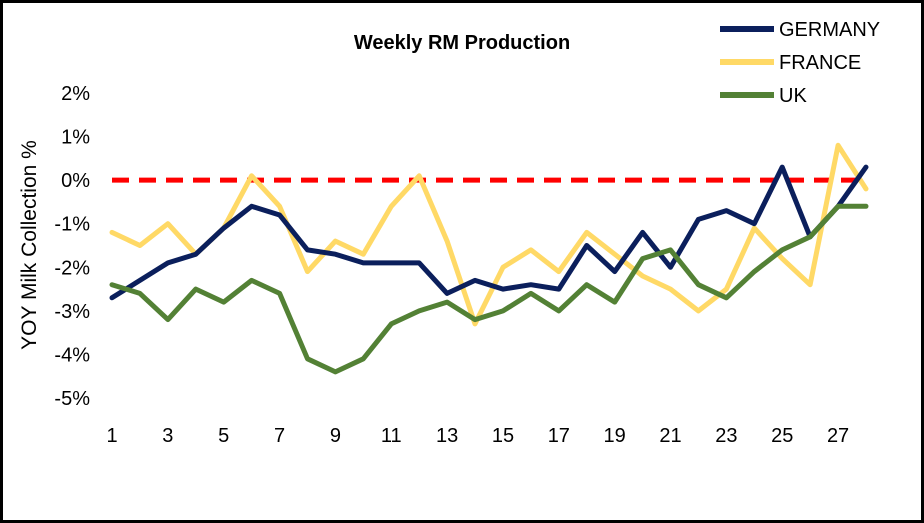 The image size is (924, 523). What do you see at coordinates (72, 268) in the screenshot?
I see `y-tick-label: -2%` at bounding box center [72, 268].